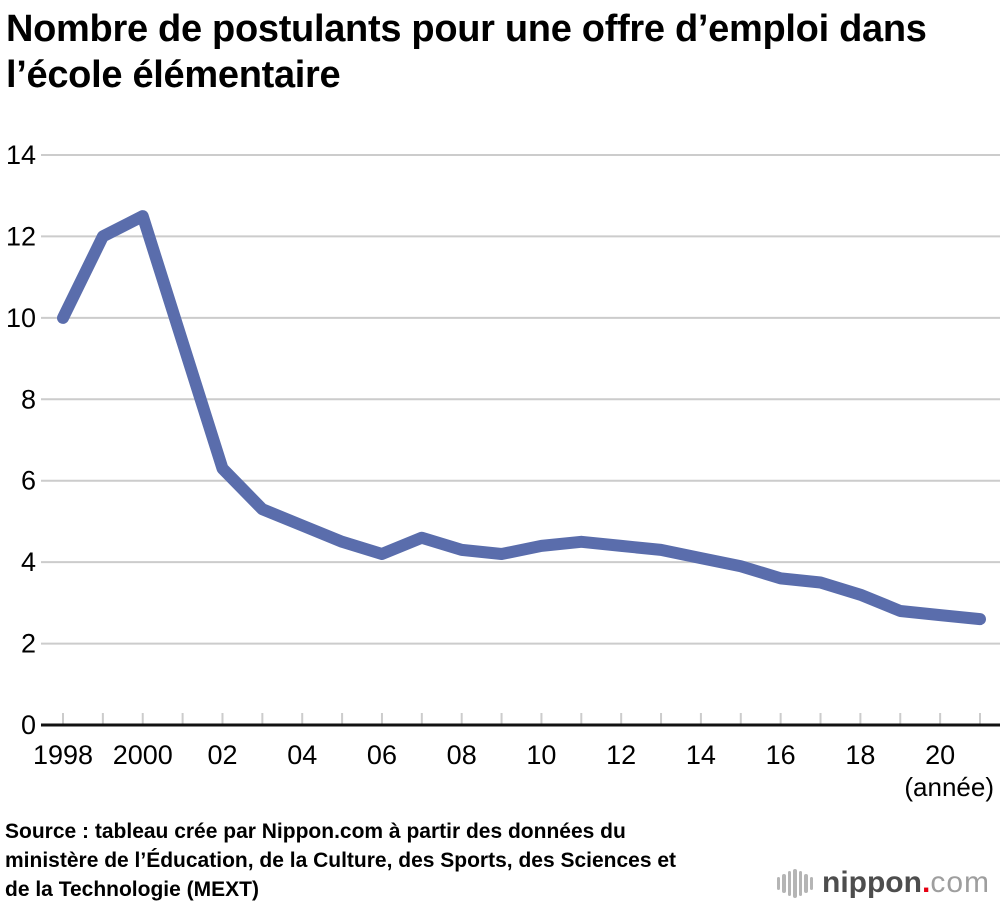 This screenshot has width=1000, height=906. What do you see at coordinates (541, 755) in the screenshot?
I see `x-tick-label: 10` at bounding box center [541, 755].